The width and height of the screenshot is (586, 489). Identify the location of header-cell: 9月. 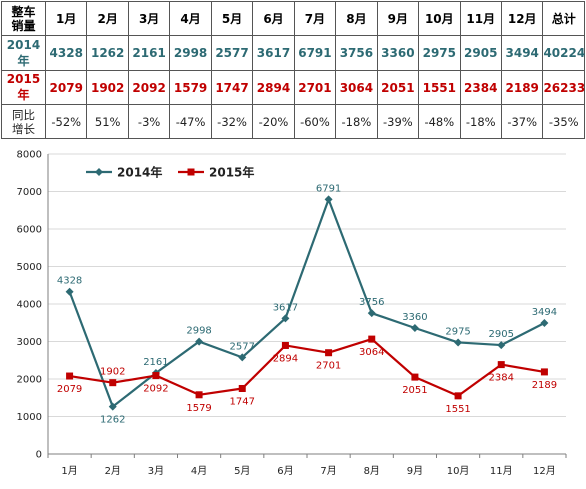
(398, 18).